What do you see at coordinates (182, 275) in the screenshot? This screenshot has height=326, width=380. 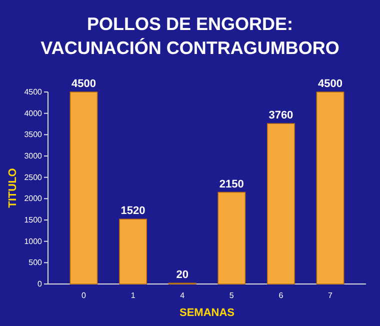 I see `data-label: 20` at bounding box center [182, 275].